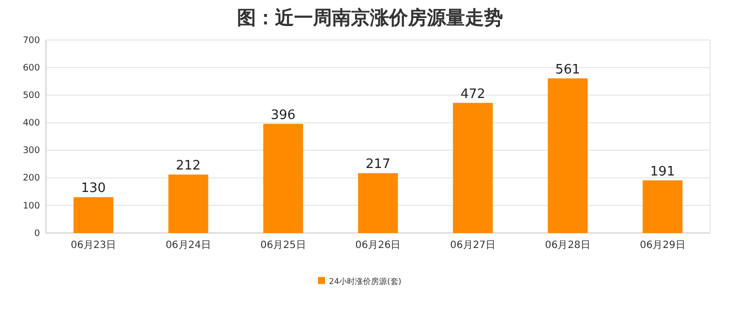 Image resolution: width=740 pixels, height=312 pixels. What do you see at coordinates (365, 281) in the screenshot?
I see `legend-label: 24小时涨价房源(套)` at bounding box center [365, 281].